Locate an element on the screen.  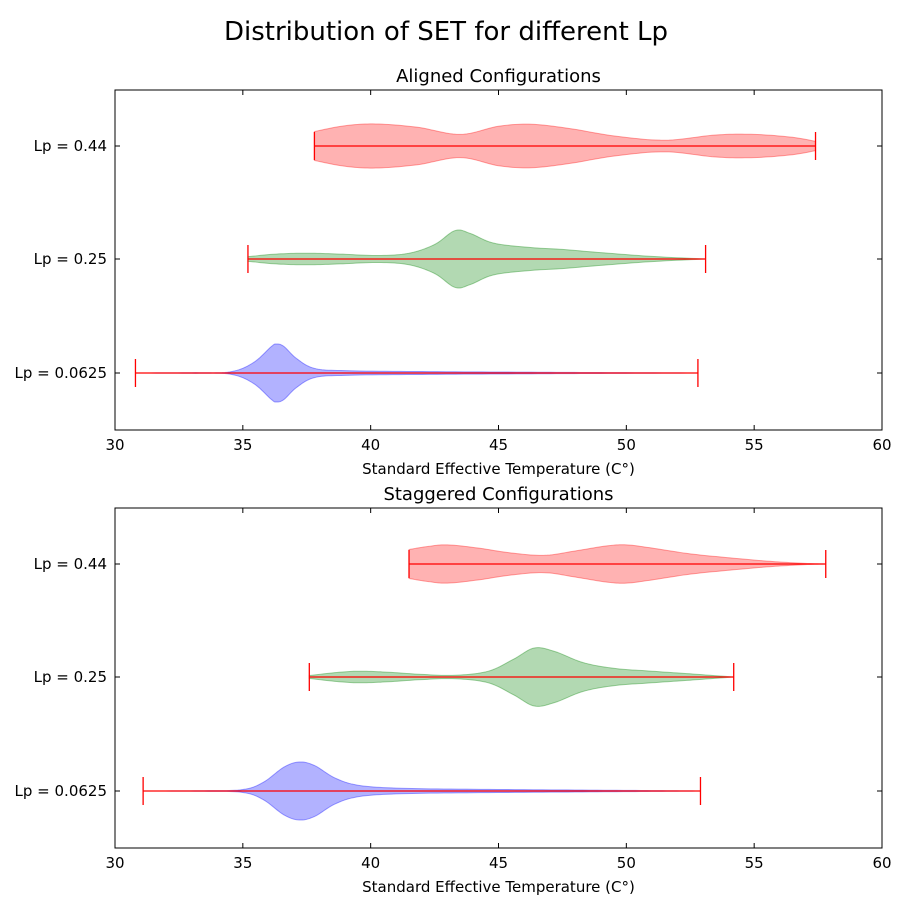
panel-title: Staggered Configurations is located at coordinates (498, 494).